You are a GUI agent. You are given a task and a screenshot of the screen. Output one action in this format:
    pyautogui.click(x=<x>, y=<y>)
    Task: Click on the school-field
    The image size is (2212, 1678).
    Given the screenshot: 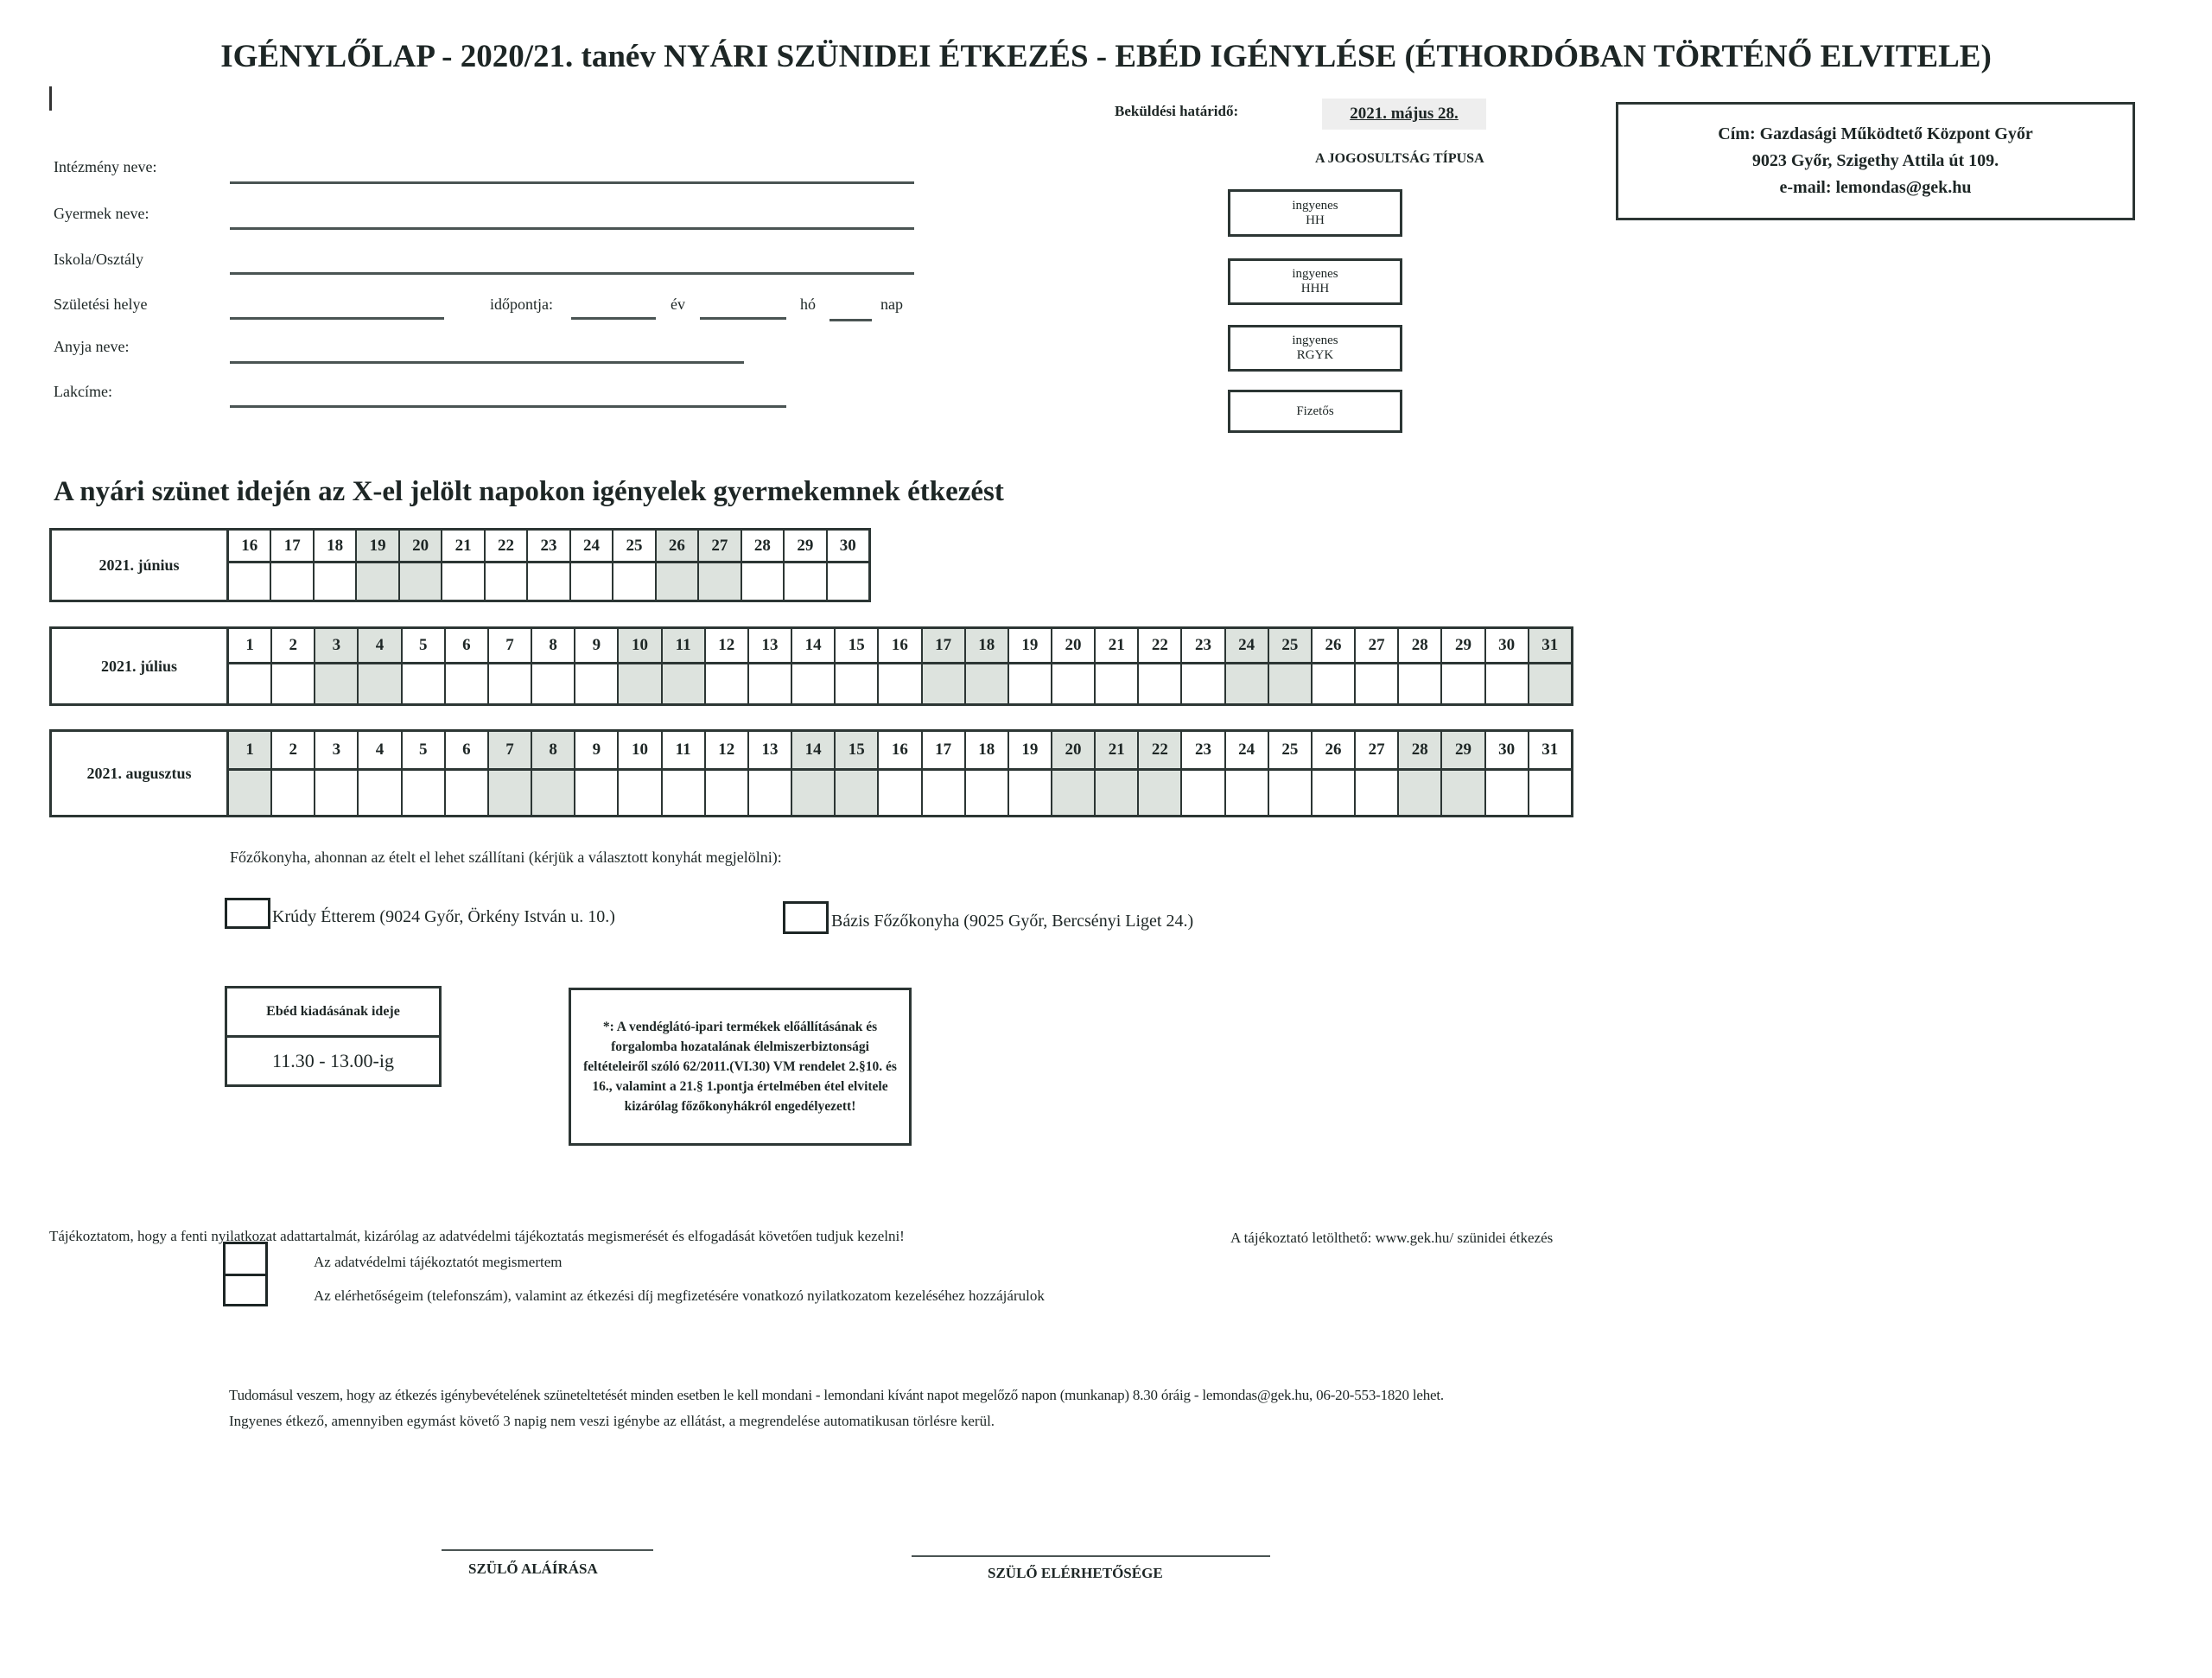 What is the action you would take?
    pyautogui.click(x=572, y=274)
    